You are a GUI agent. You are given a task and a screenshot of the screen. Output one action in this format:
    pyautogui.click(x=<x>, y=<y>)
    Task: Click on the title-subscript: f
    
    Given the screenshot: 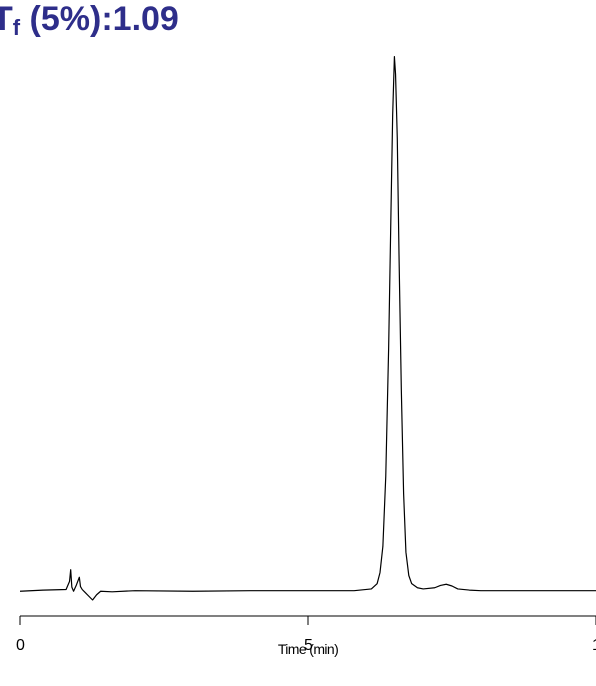 What is the action you would take?
    pyautogui.click(x=16, y=27)
    